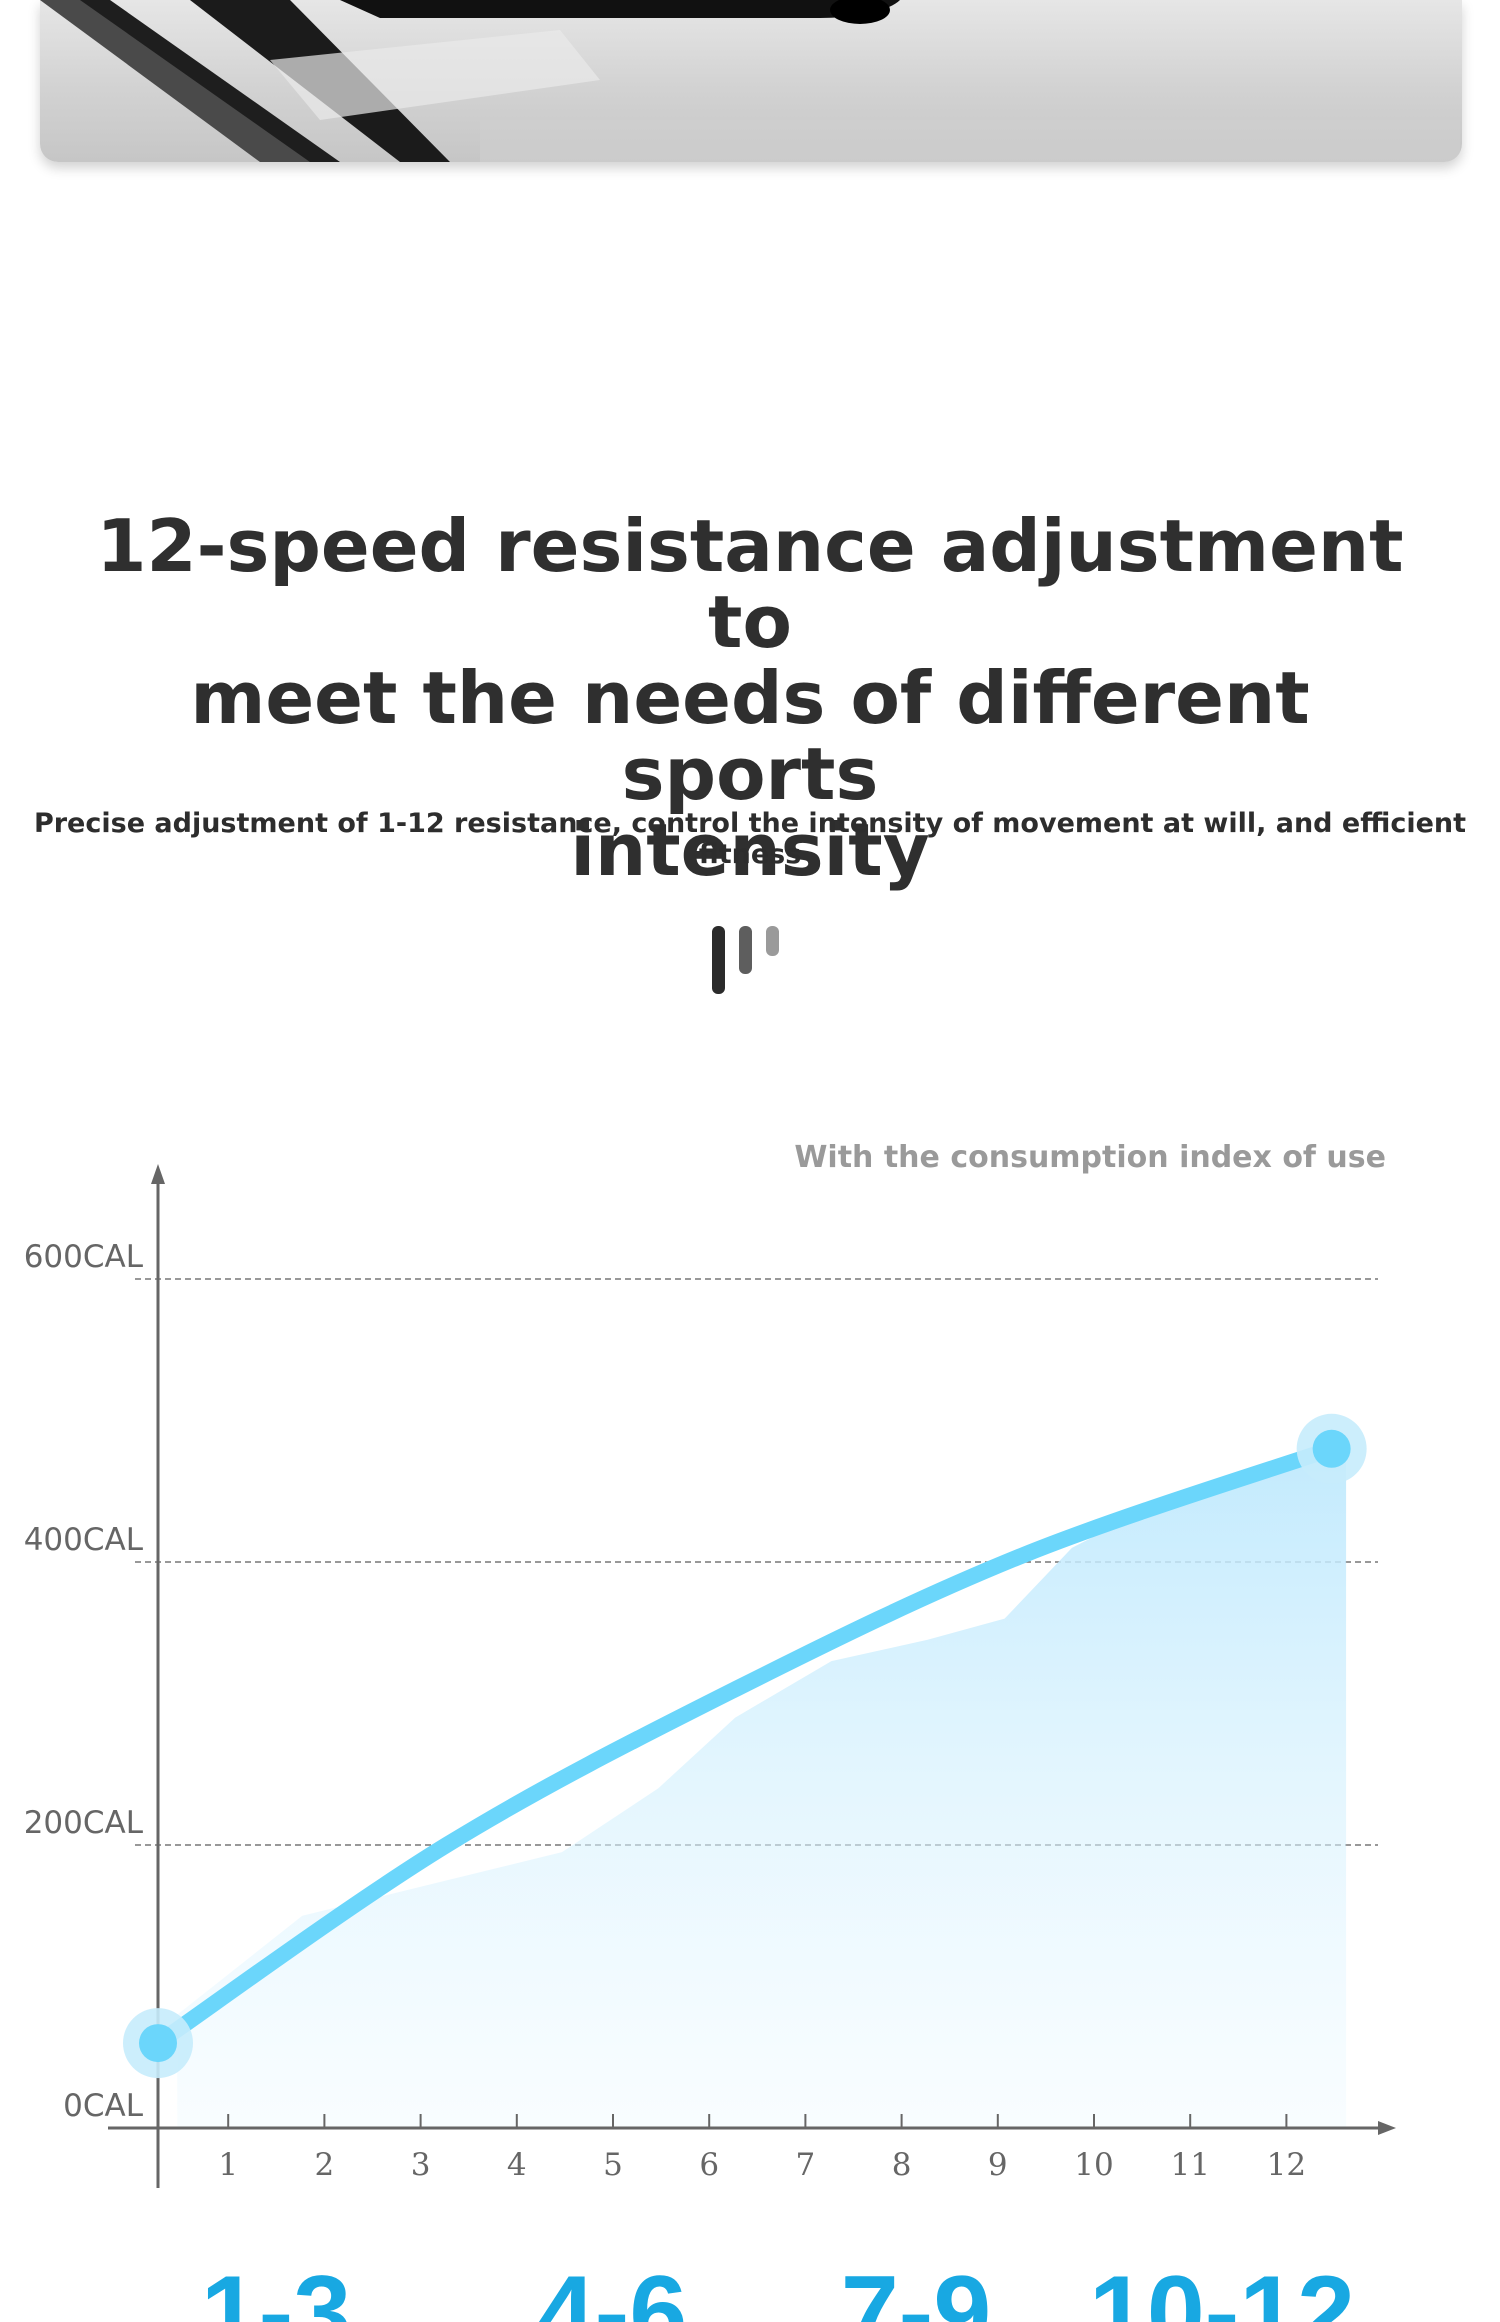 The height and width of the screenshot is (2322, 1500). I want to click on product-photo, so click(751, 81).